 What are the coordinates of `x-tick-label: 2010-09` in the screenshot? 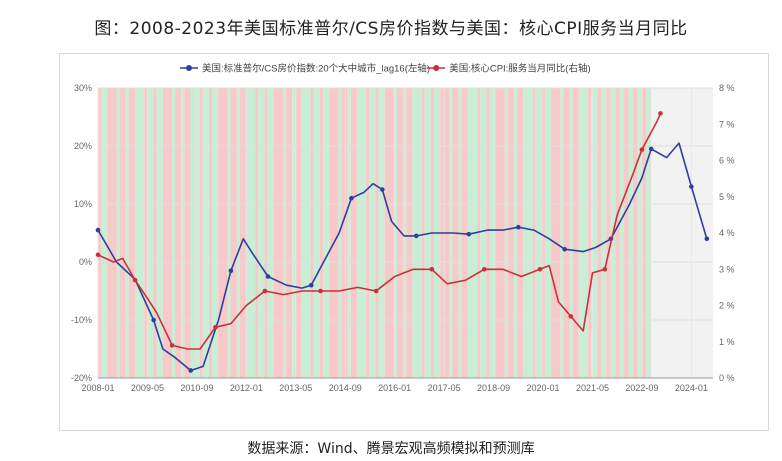 It's located at (196, 388).